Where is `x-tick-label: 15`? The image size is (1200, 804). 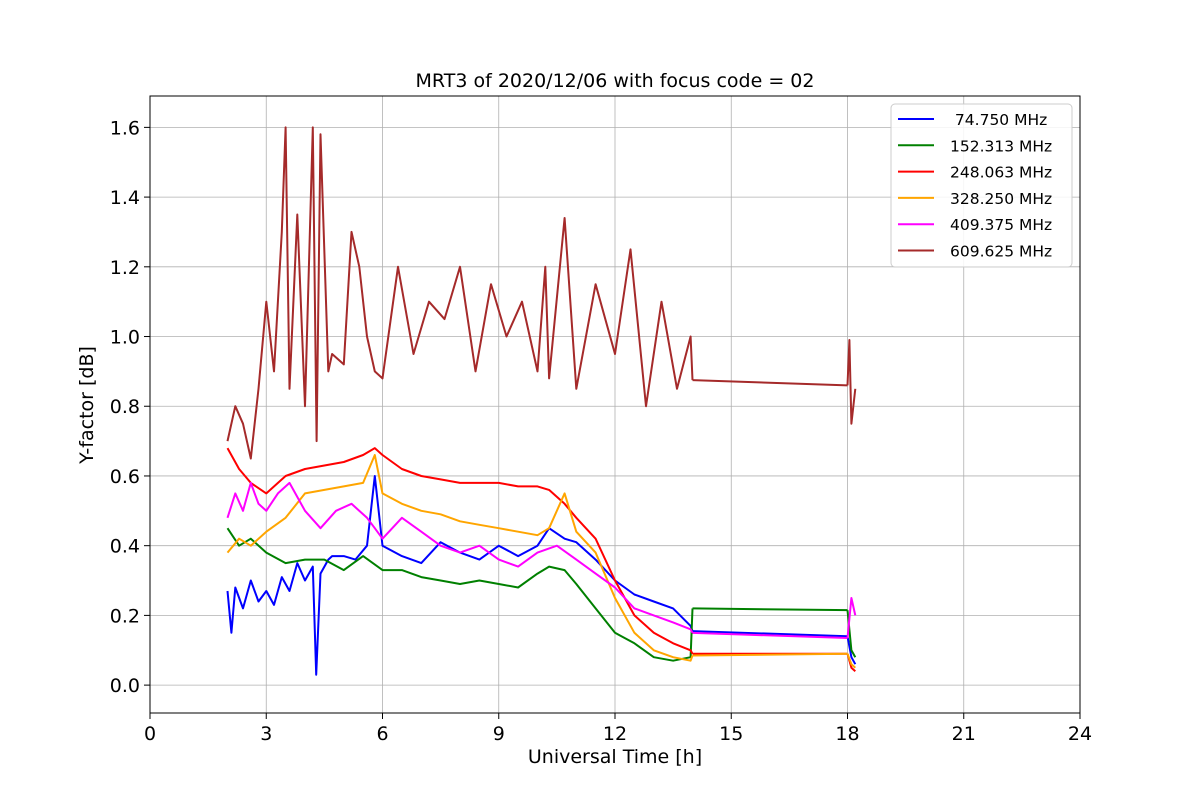
x-tick-label: 15 is located at coordinates (731, 734).